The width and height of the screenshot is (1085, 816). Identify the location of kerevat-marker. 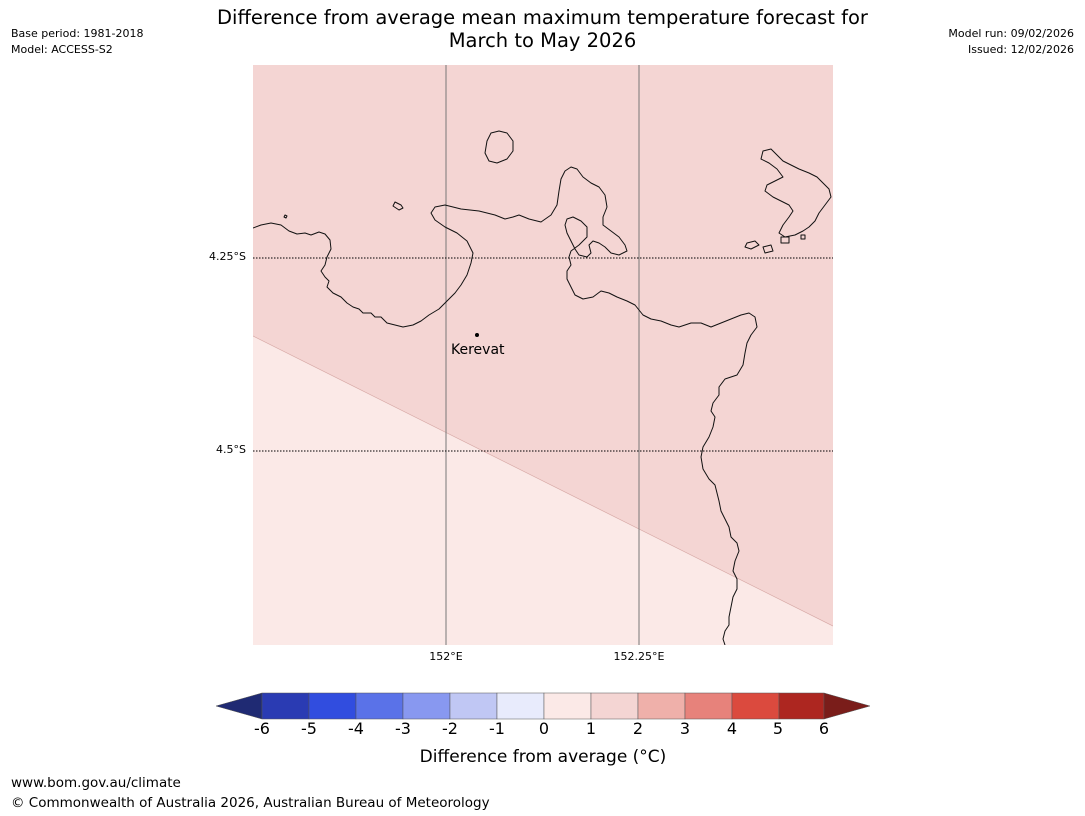
(477, 335).